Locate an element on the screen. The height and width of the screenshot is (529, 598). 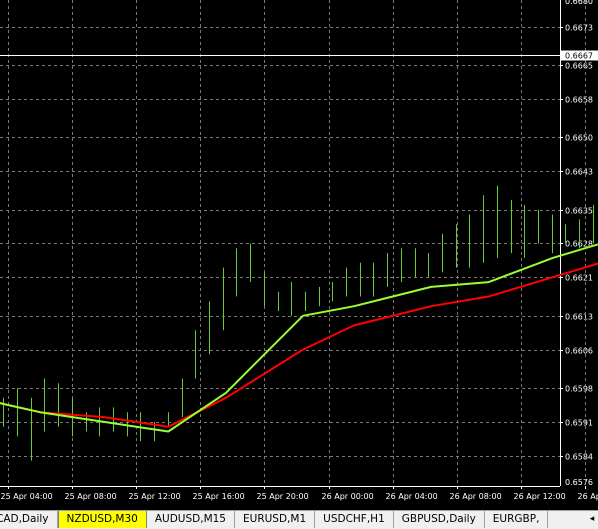
x-tick-label: 26 Apr 04:00 is located at coordinates (412, 496).